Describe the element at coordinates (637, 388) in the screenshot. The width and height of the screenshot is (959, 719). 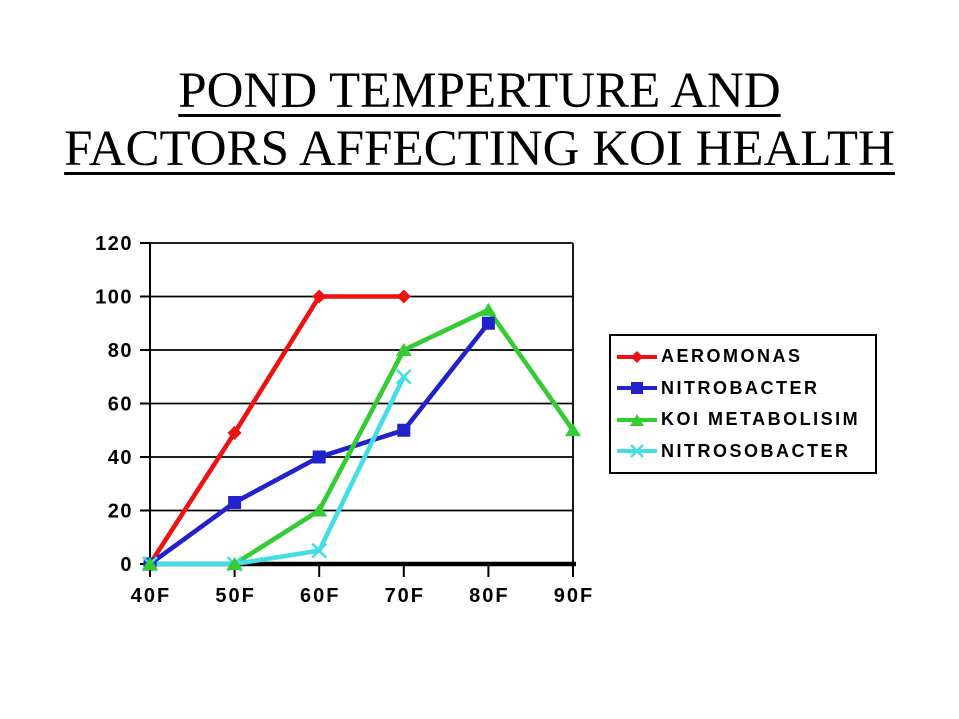
I see `legend-marker-square-icon` at that location.